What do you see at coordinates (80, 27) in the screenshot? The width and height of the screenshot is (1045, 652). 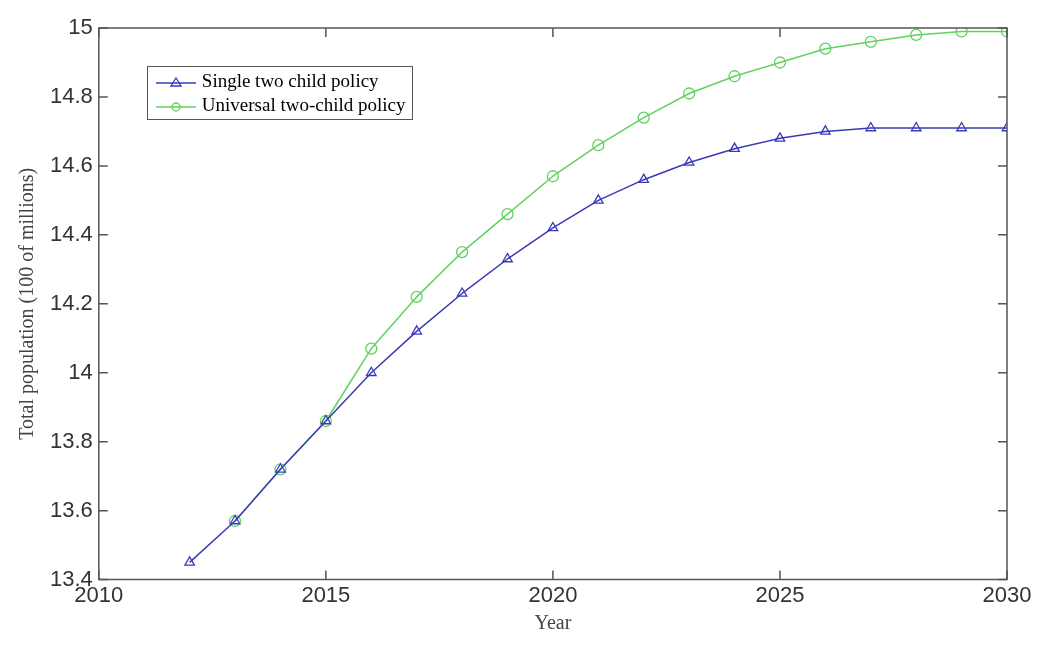 I see `y-tick-label: 15` at bounding box center [80, 27].